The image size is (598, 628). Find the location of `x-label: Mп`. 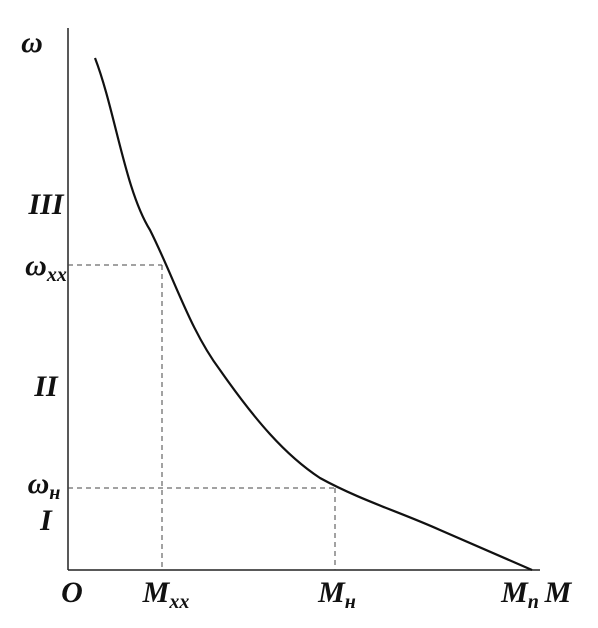

x-label: Mп is located at coordinates (519, 594).